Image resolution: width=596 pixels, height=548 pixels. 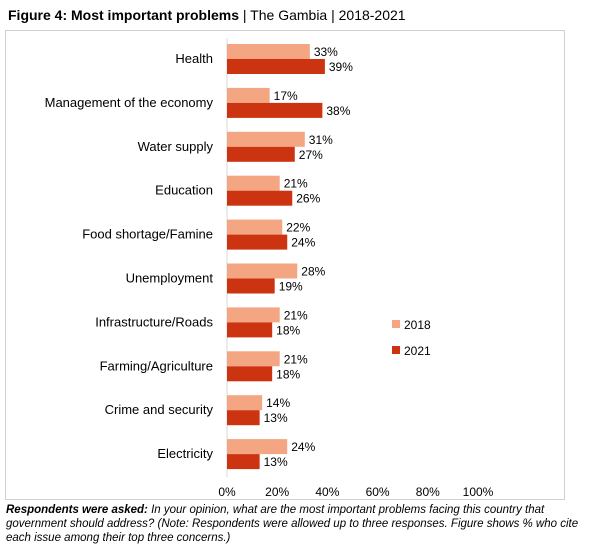 I want to click on category-label-water-supply: Water supply, so click(x=176, y=146).